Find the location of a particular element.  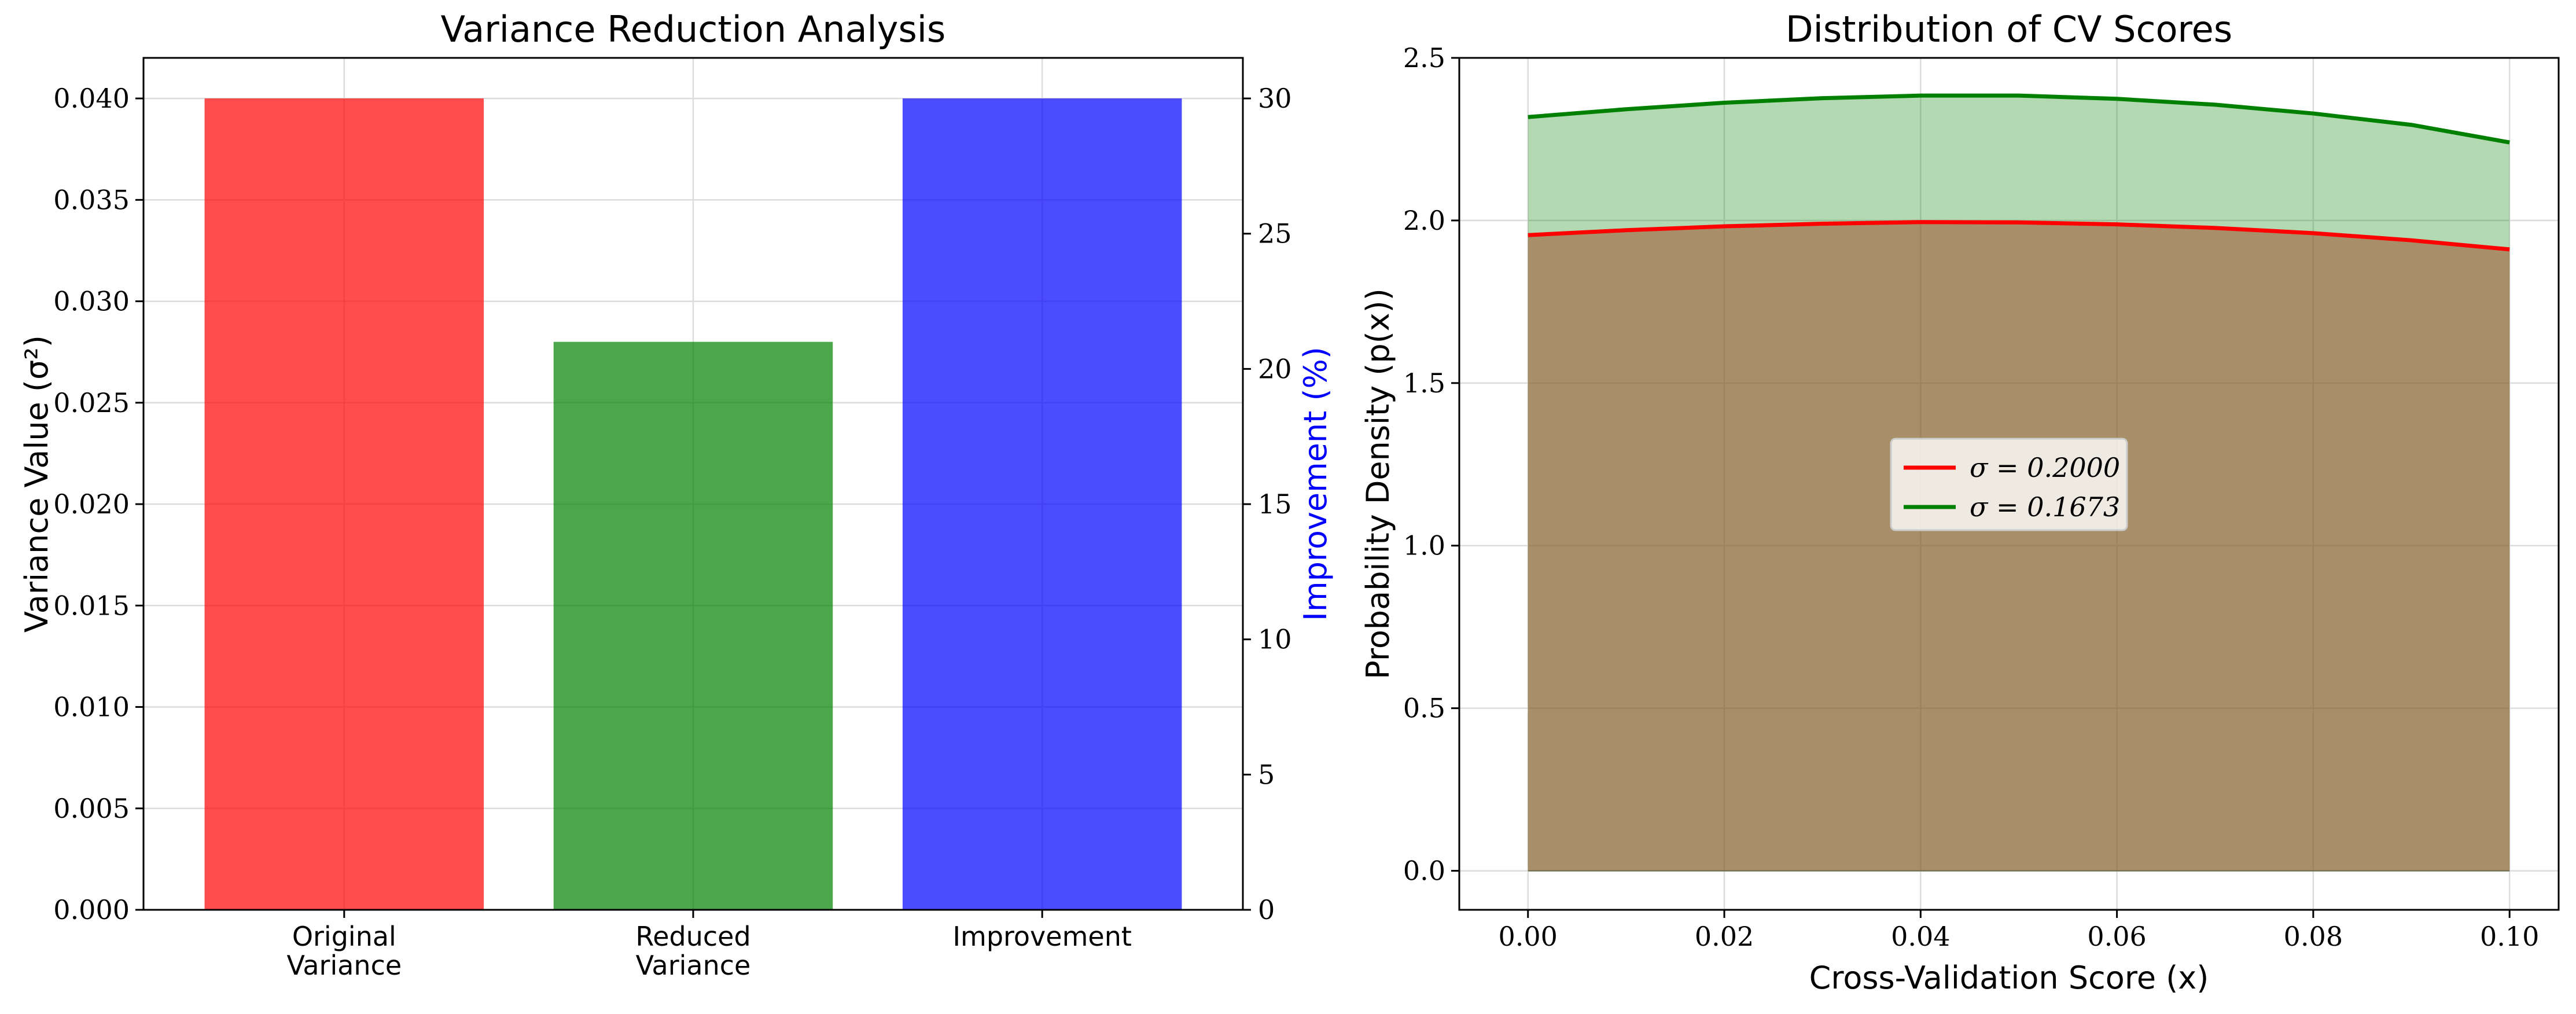

right-y-tick-label: 20 is located at coordinates (1275, 368).